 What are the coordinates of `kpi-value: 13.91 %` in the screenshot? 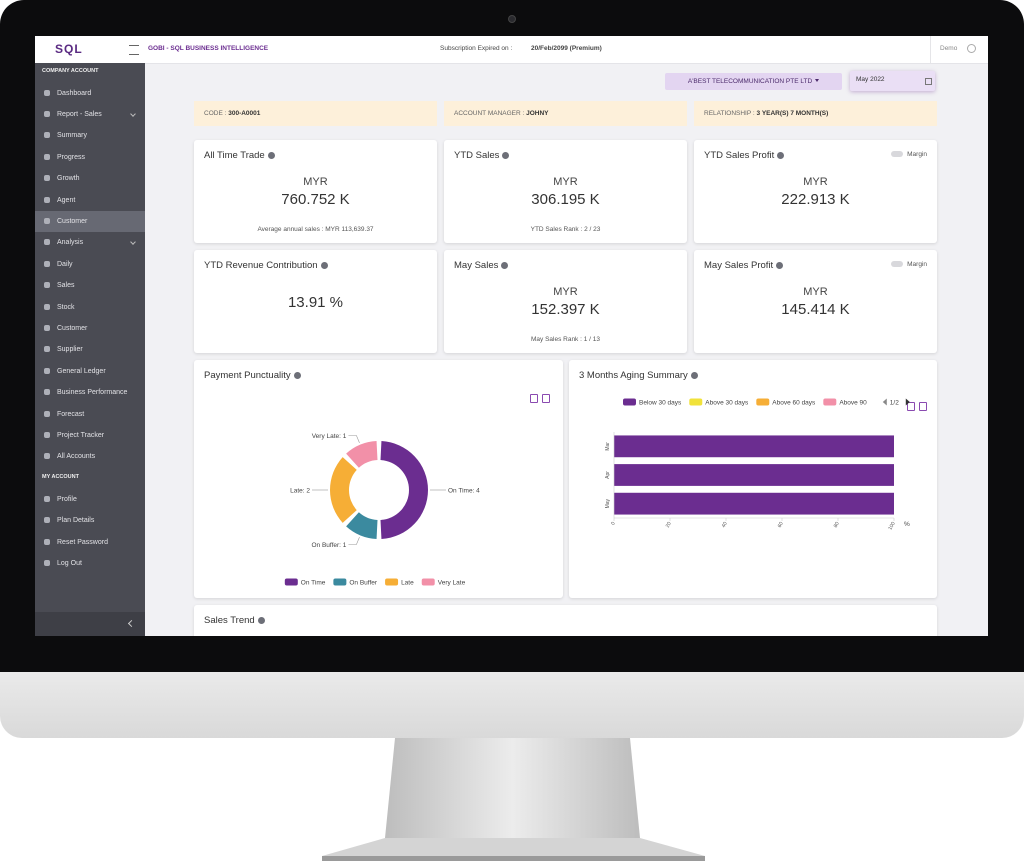 It's located at (315, 302).